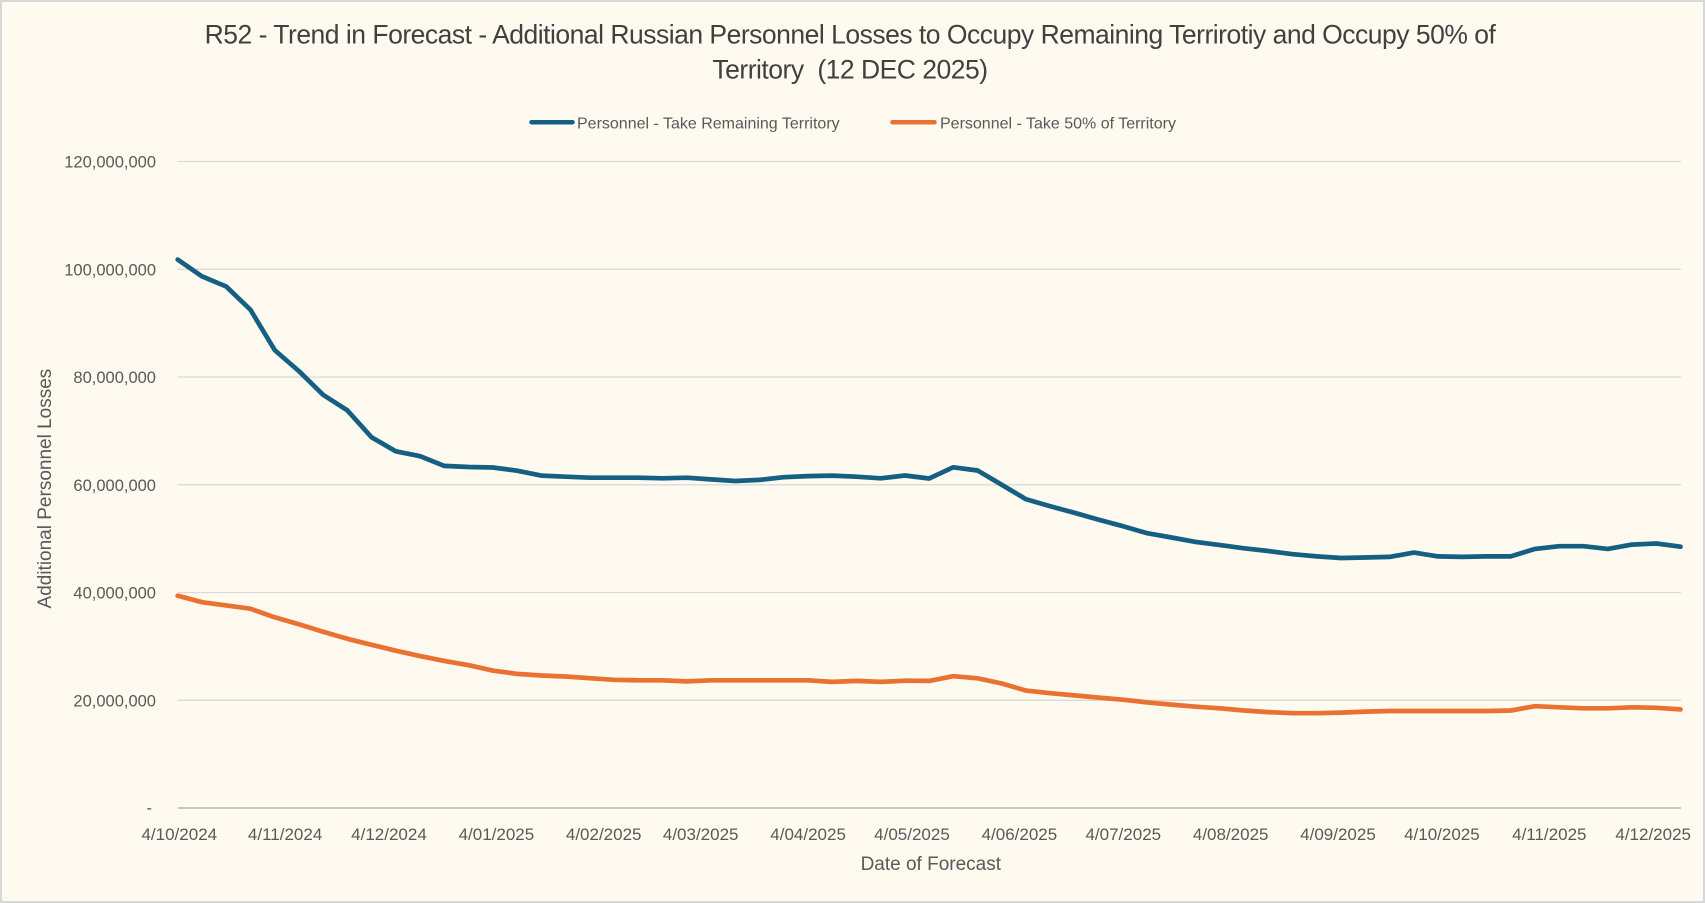 The height and width of the screenshot is (903, 1705). I want to click on svg-text: 4/06/2025, so click(1020, 834).